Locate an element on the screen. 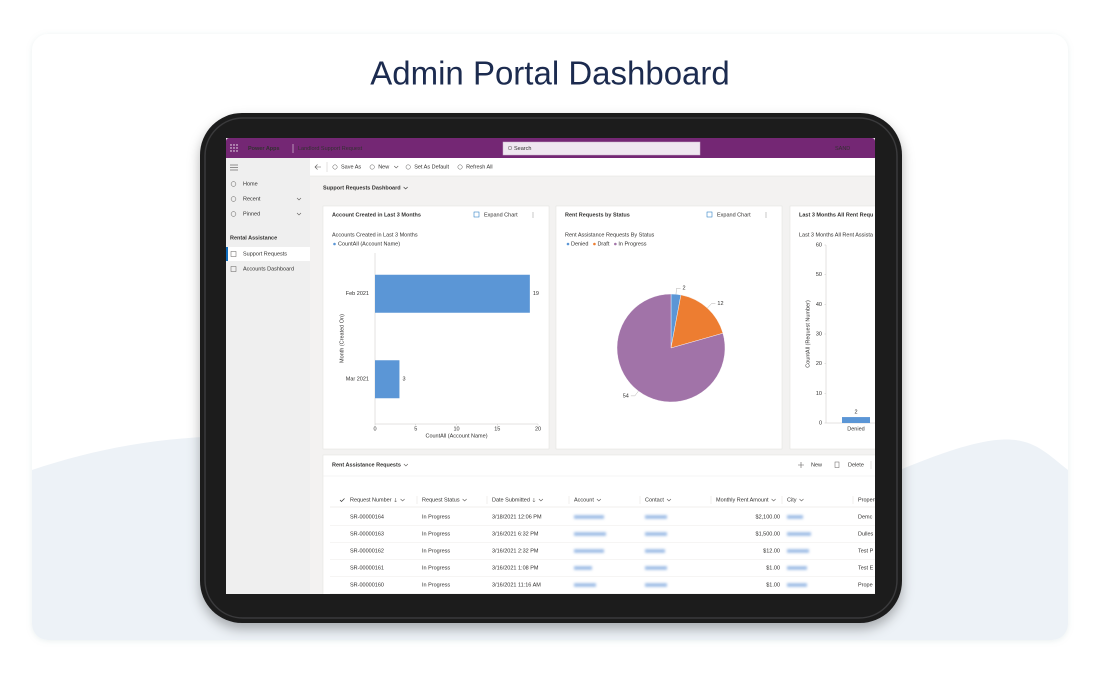 This screenshot has height=675, width=1100. app-brand: Power Apps is located at coordinates (264, 149).